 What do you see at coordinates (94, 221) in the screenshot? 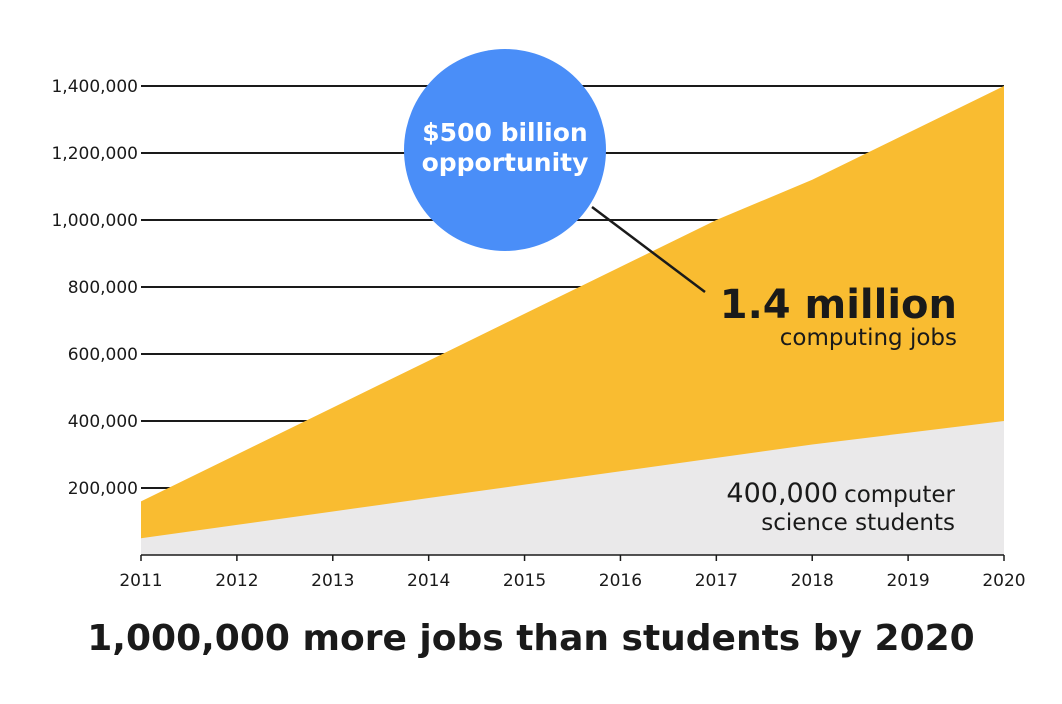
I see `y-tick-label: 1,000,000` at bounding box center [94, 221].